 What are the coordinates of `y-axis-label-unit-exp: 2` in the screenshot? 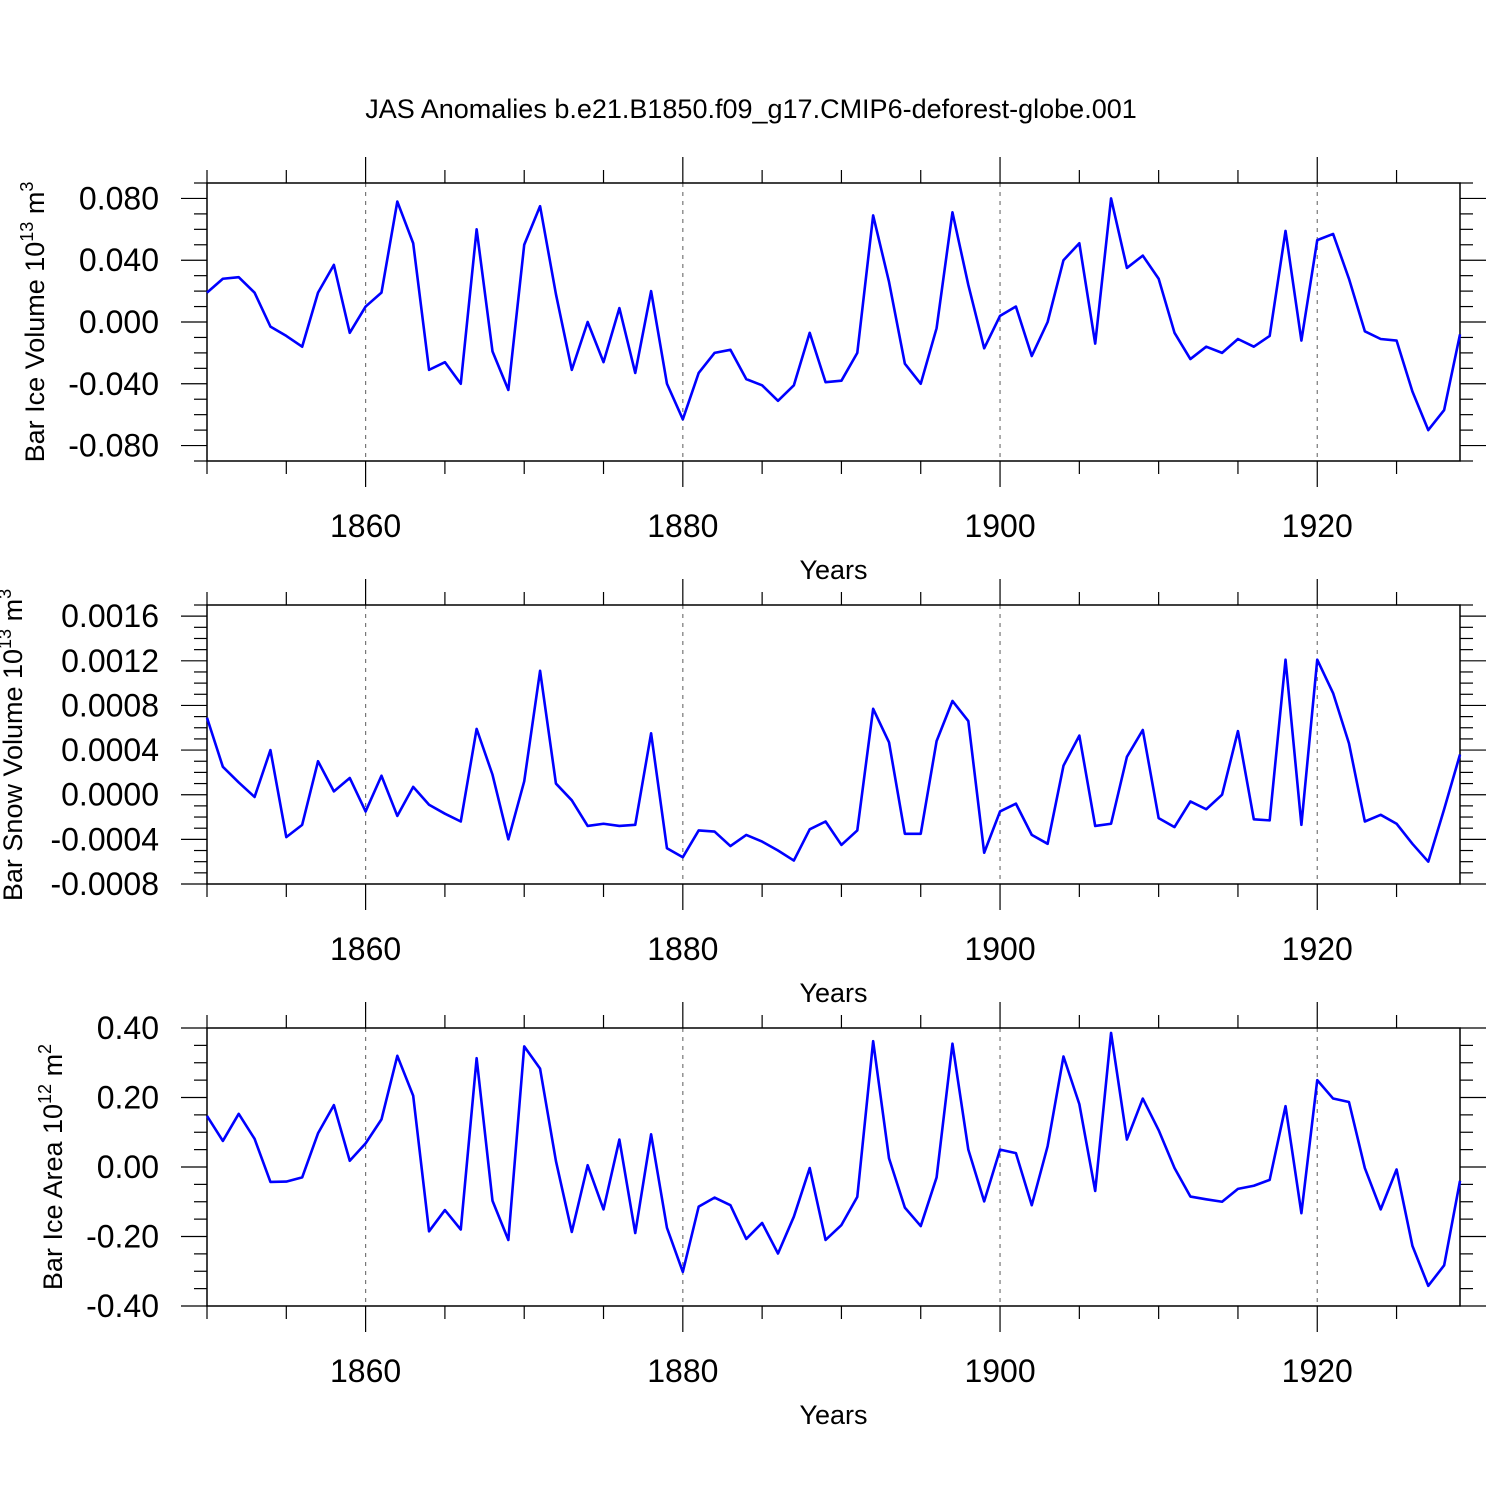 It's located at (45, 1049).